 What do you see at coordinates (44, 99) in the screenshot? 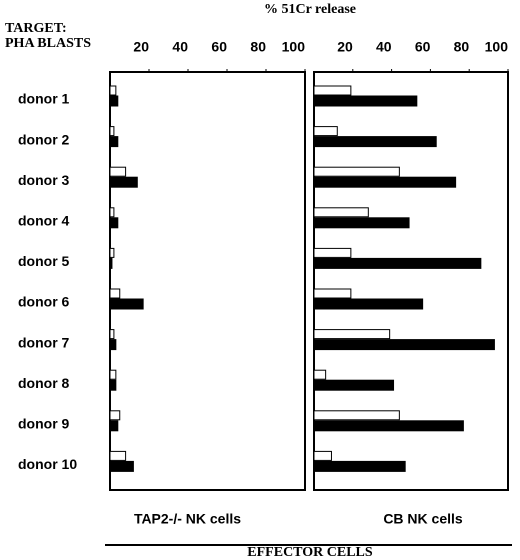
I see `category-label: donor 1` at bounding box center [44, 99].